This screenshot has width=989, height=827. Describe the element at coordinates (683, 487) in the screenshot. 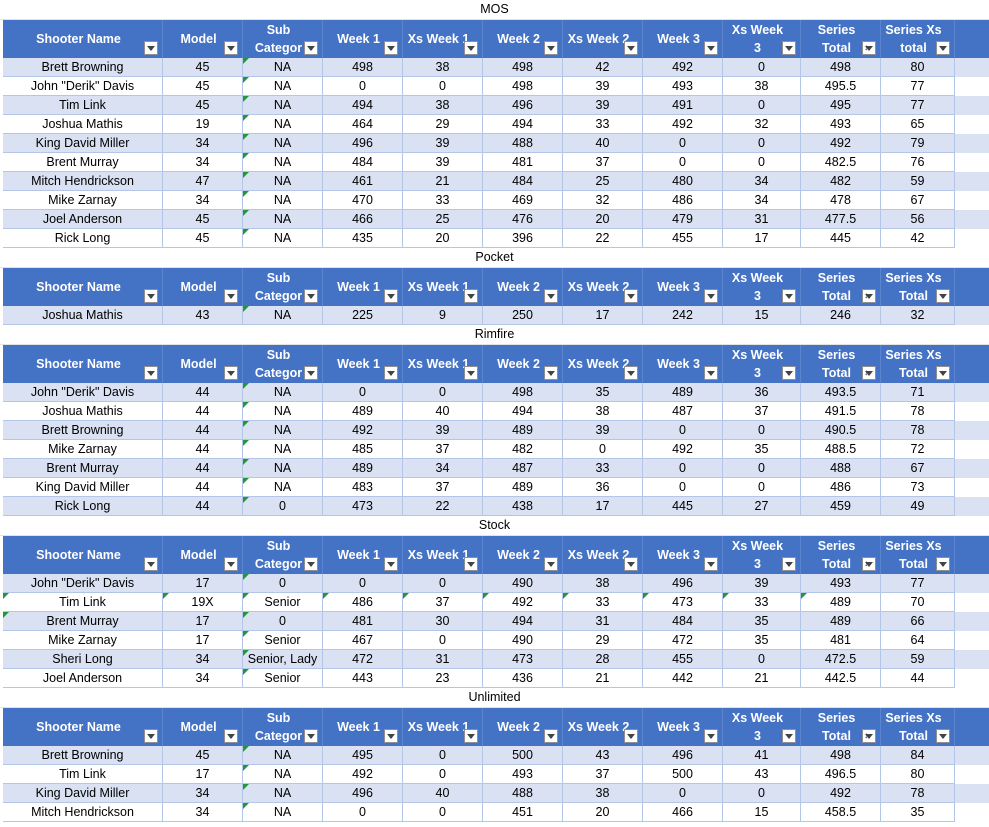

I see `cell-week-3: 0` at that location.